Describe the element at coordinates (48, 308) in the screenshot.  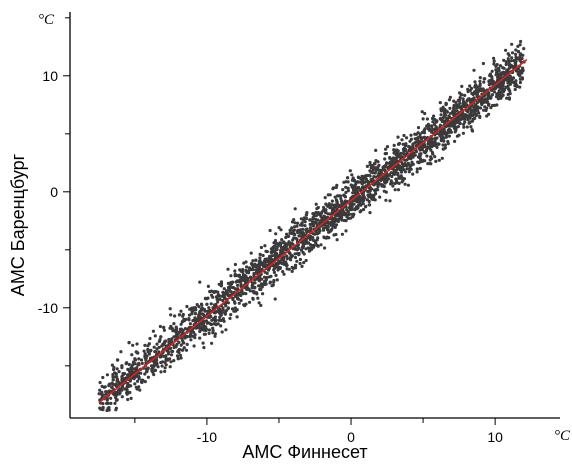
I see `y-tick-label: -10` at that location.